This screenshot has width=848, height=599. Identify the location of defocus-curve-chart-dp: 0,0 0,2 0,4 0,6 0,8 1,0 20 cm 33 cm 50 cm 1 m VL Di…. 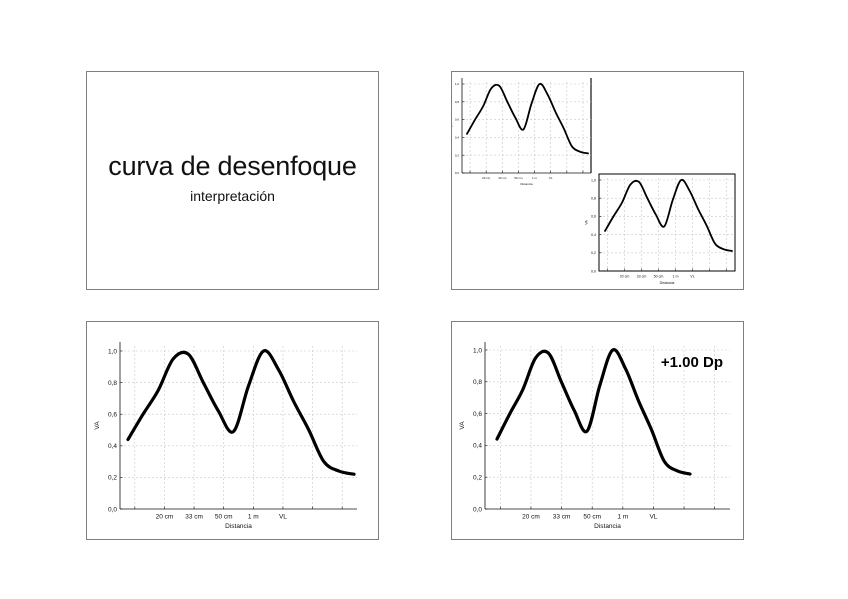
(594, 436).